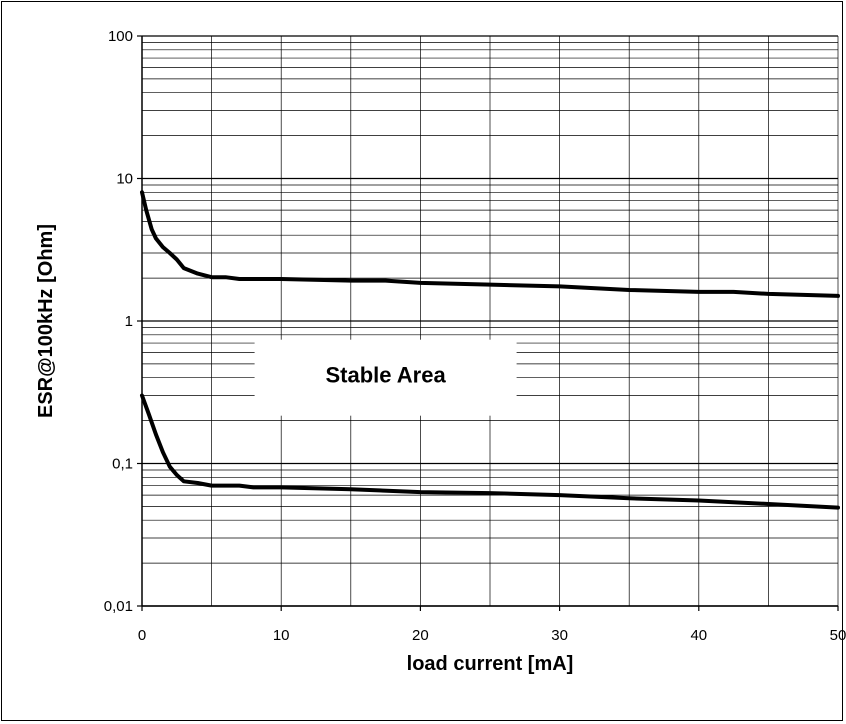  I want to click on x-tick-label: 50, so click(838, 635).